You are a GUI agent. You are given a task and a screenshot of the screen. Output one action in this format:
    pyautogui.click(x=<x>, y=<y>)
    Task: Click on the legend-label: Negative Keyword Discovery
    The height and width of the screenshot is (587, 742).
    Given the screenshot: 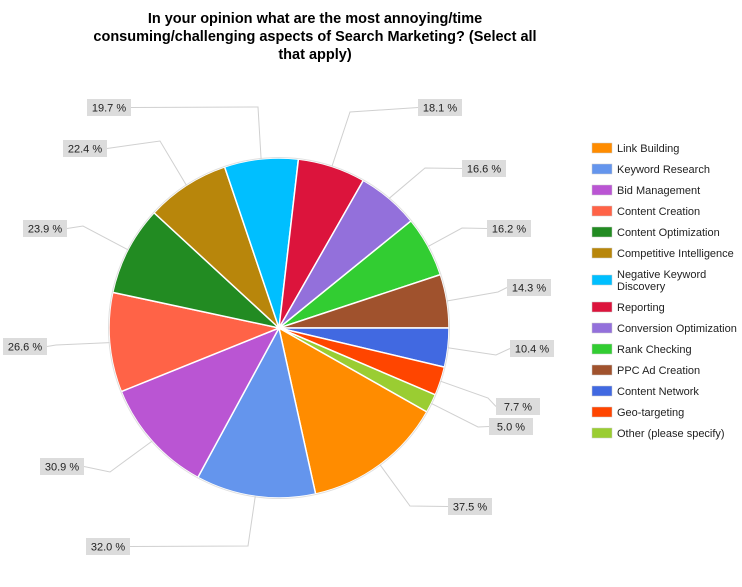 What is the action you would take?
    pyautogui.click(x=661, y=281)
    